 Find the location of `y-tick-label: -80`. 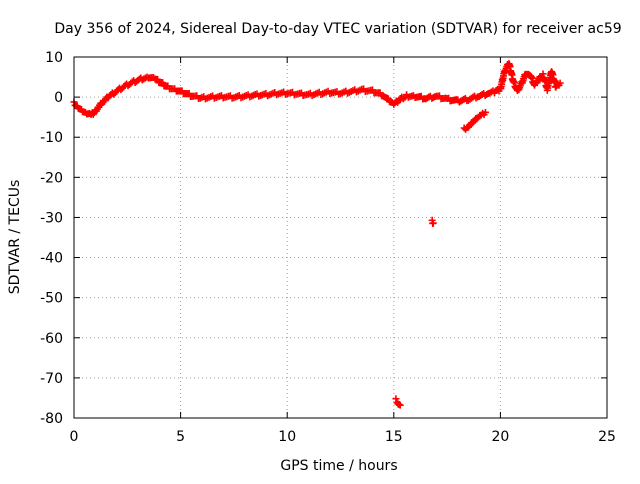

y-tick-label: -80 is located at coordinates (51, 419).